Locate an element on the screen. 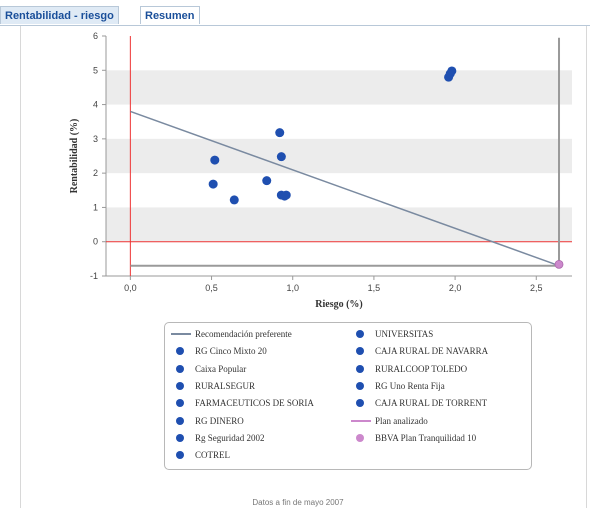  legend-label: CAJA RURAL DE TORRENT is located at coordinates (431, 403).